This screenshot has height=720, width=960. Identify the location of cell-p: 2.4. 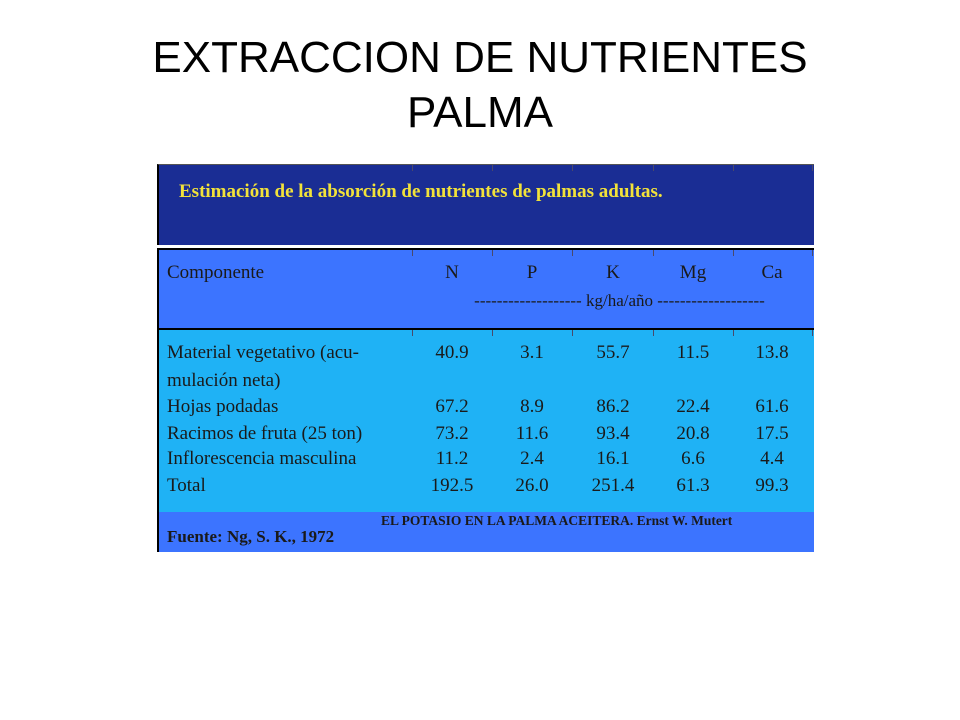
(532, 458).